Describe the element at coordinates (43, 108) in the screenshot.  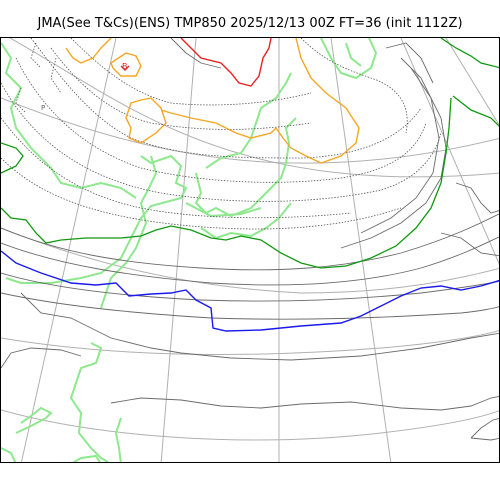
I see `pressure-marker: P` at that location.